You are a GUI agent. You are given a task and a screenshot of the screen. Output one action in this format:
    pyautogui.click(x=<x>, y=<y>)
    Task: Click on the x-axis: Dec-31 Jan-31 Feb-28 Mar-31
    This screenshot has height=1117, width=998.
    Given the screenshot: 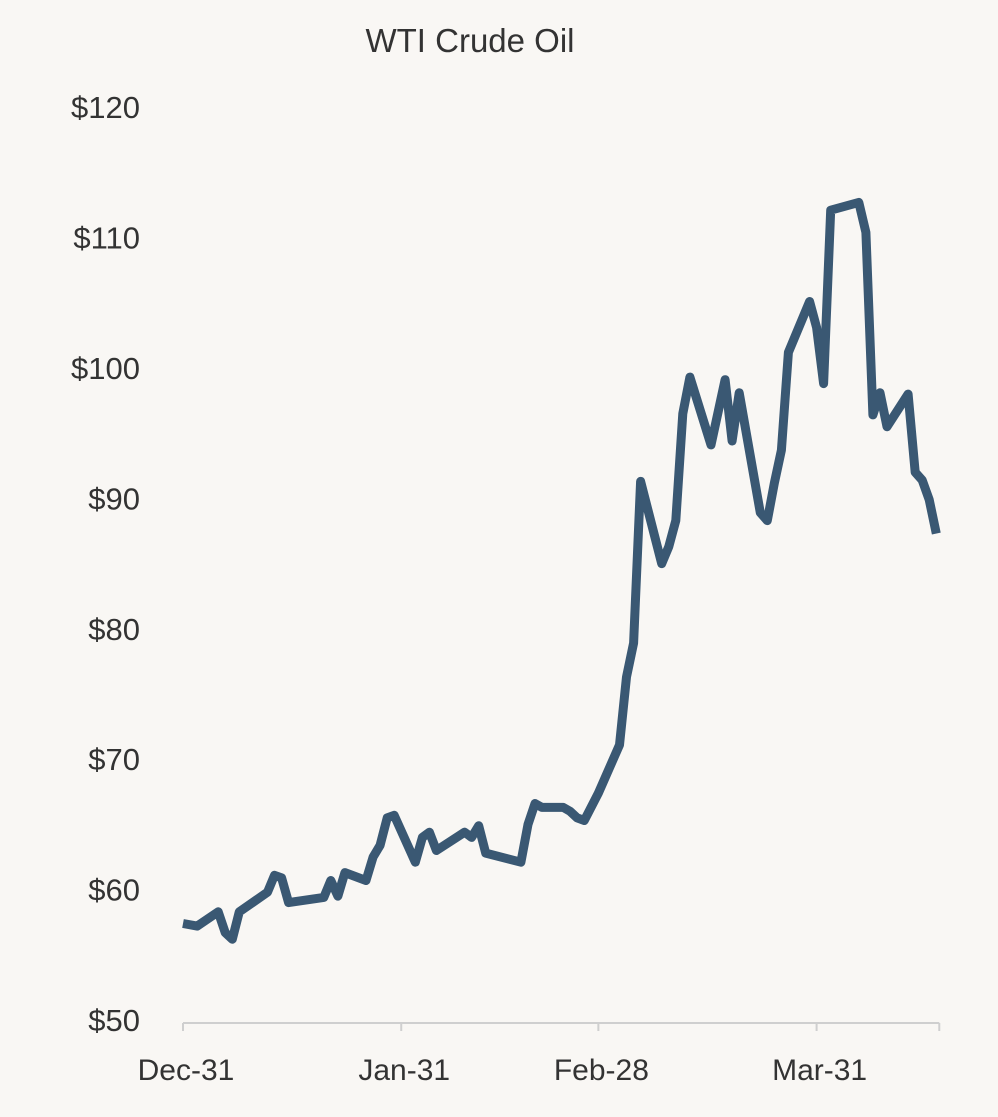 What is the action you would take?
    pyautogui.click(x=539, y=1054)
    